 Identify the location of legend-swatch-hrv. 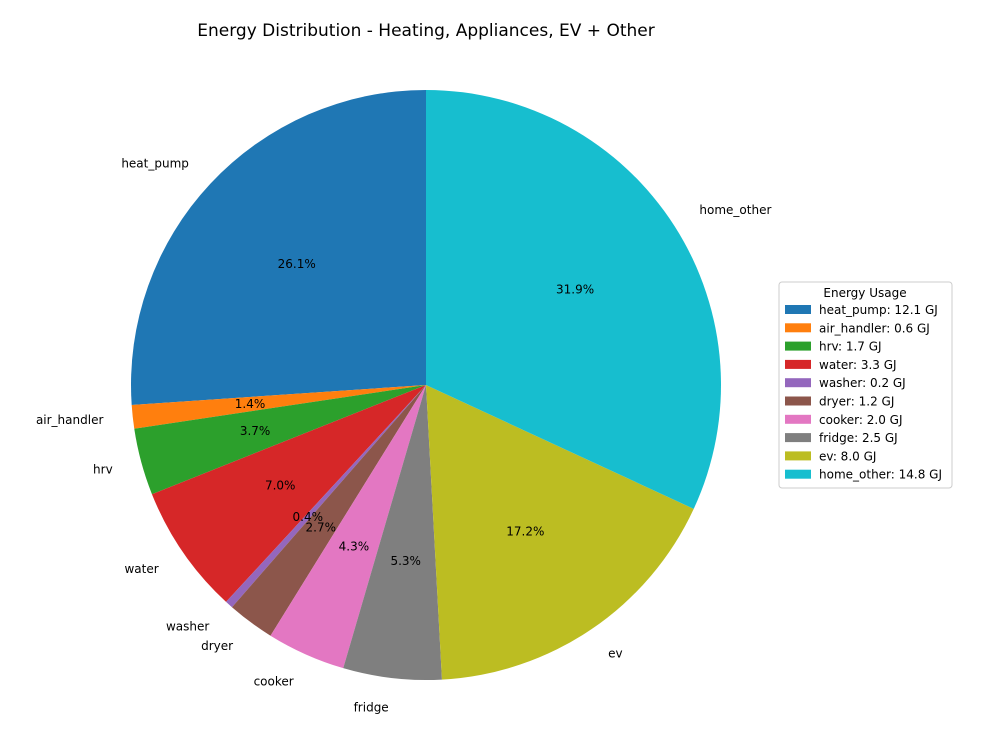
(798, 346).